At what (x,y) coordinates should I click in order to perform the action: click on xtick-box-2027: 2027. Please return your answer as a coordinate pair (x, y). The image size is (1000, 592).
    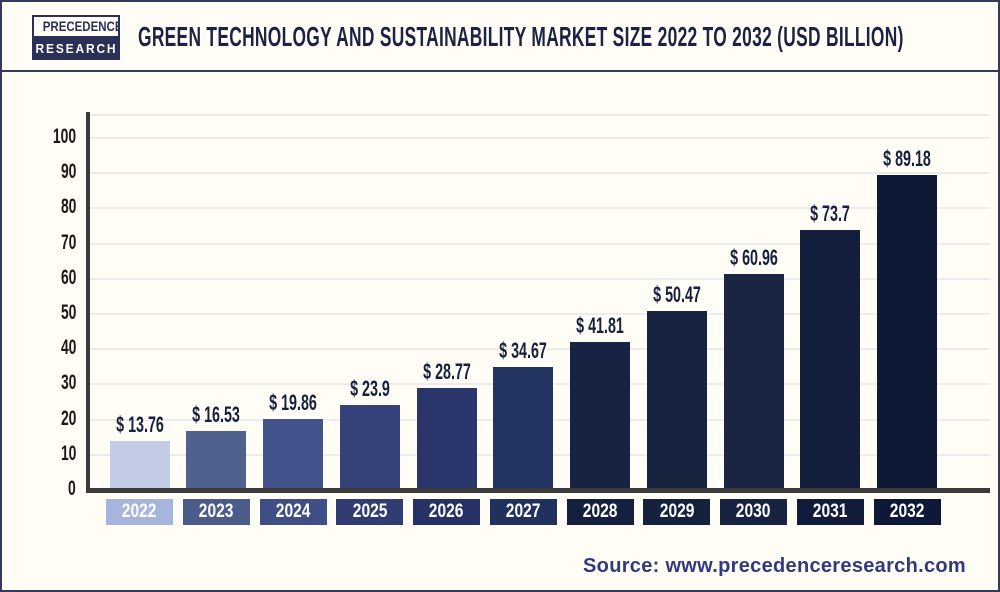
    Looking at the image, I should click on (523, 512).